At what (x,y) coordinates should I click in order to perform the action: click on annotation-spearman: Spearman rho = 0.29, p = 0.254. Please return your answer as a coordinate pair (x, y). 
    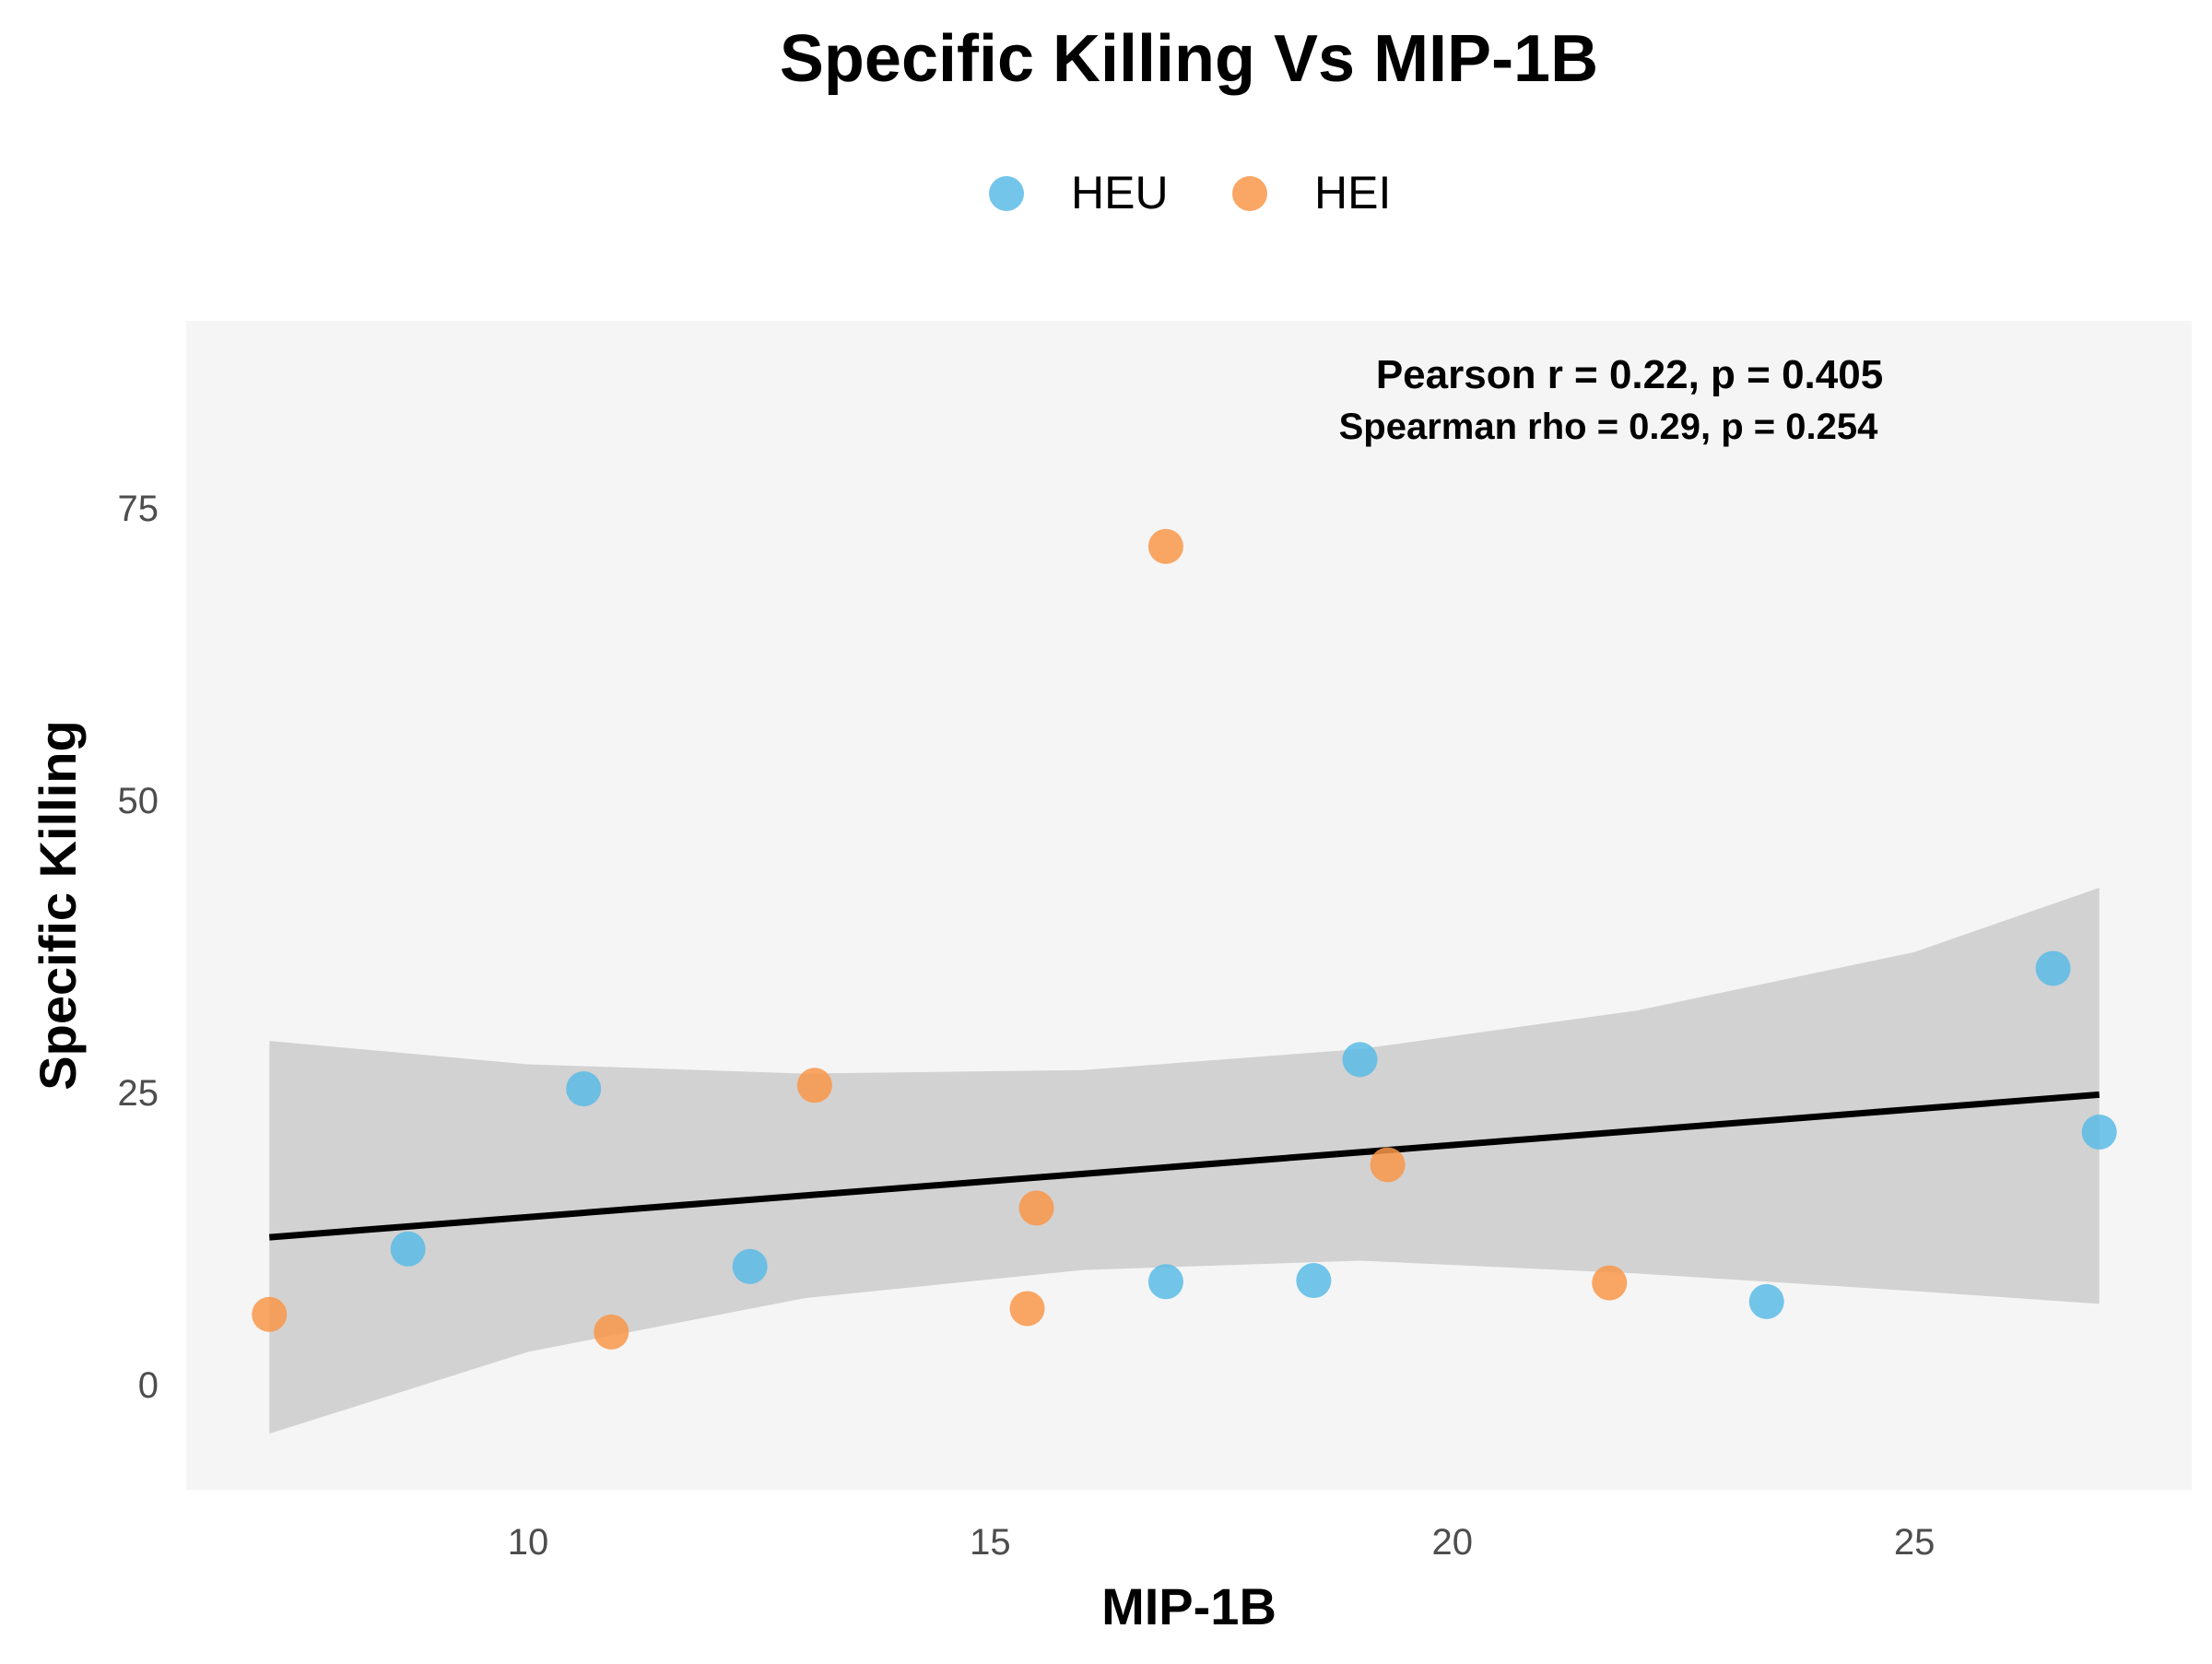
    Looking at the image, I should click on (1609, 427).